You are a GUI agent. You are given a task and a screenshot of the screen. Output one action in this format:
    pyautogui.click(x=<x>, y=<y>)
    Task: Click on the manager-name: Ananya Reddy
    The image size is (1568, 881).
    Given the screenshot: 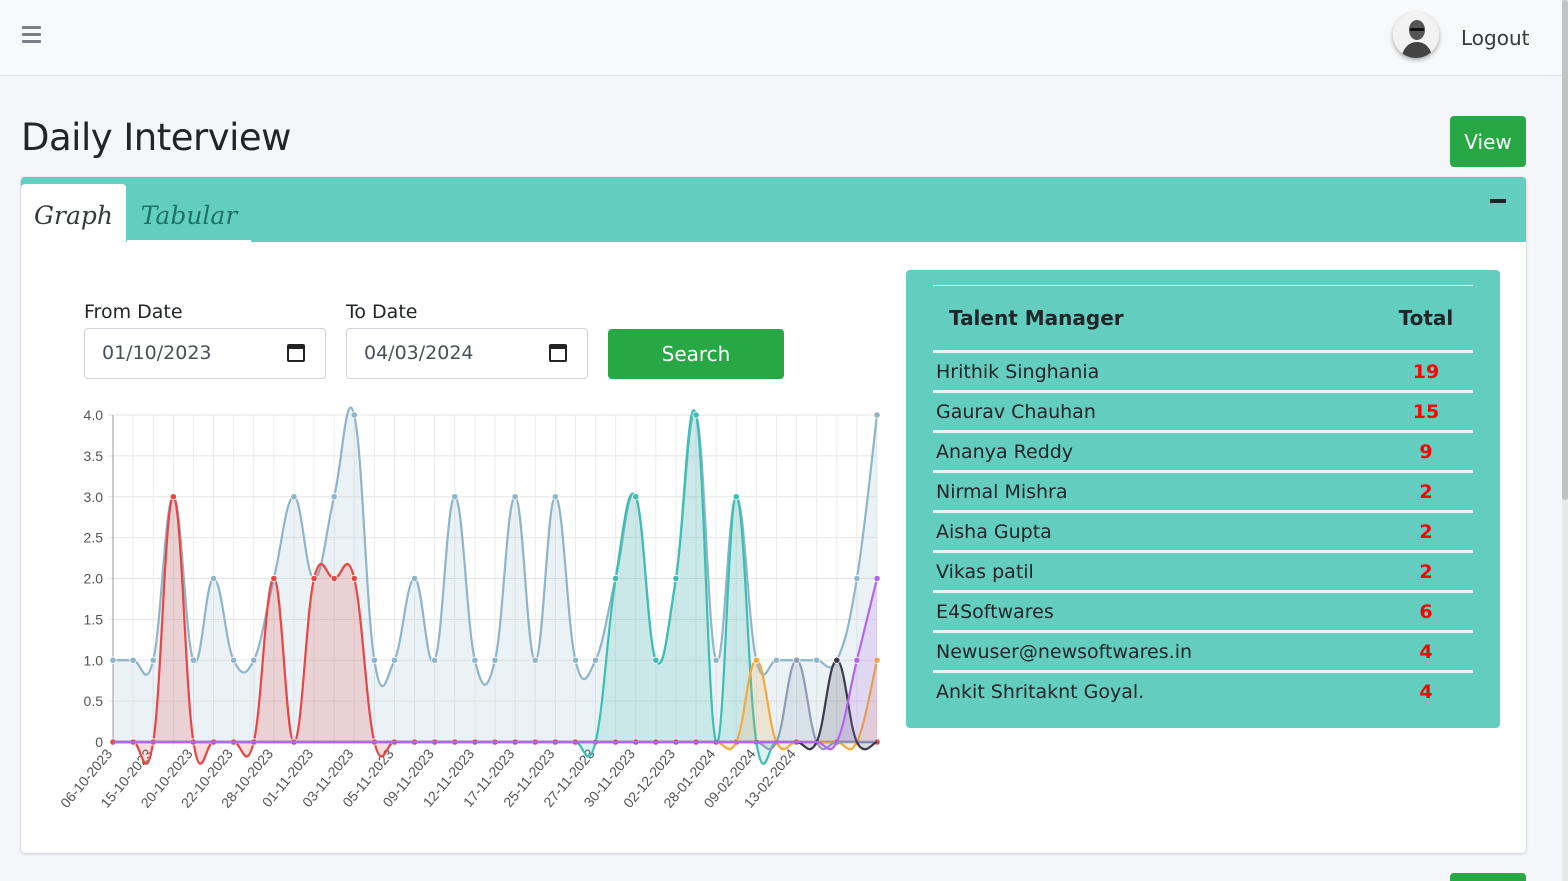 What is the action you would take?
    pyautogui.click(x=1156, y=452)
    